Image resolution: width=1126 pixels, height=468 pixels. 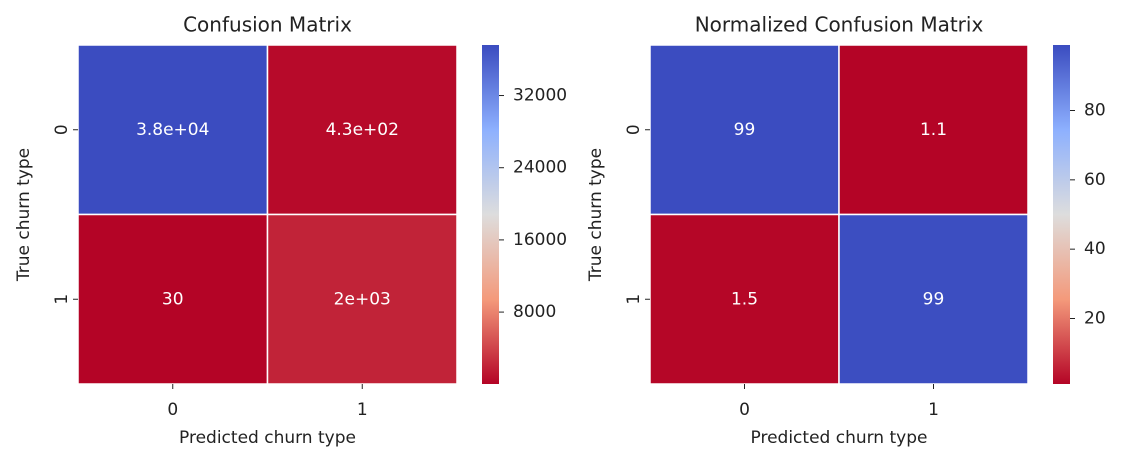 I want to click on colorbar-tick-label: 32000, so click(x=540, y=96).